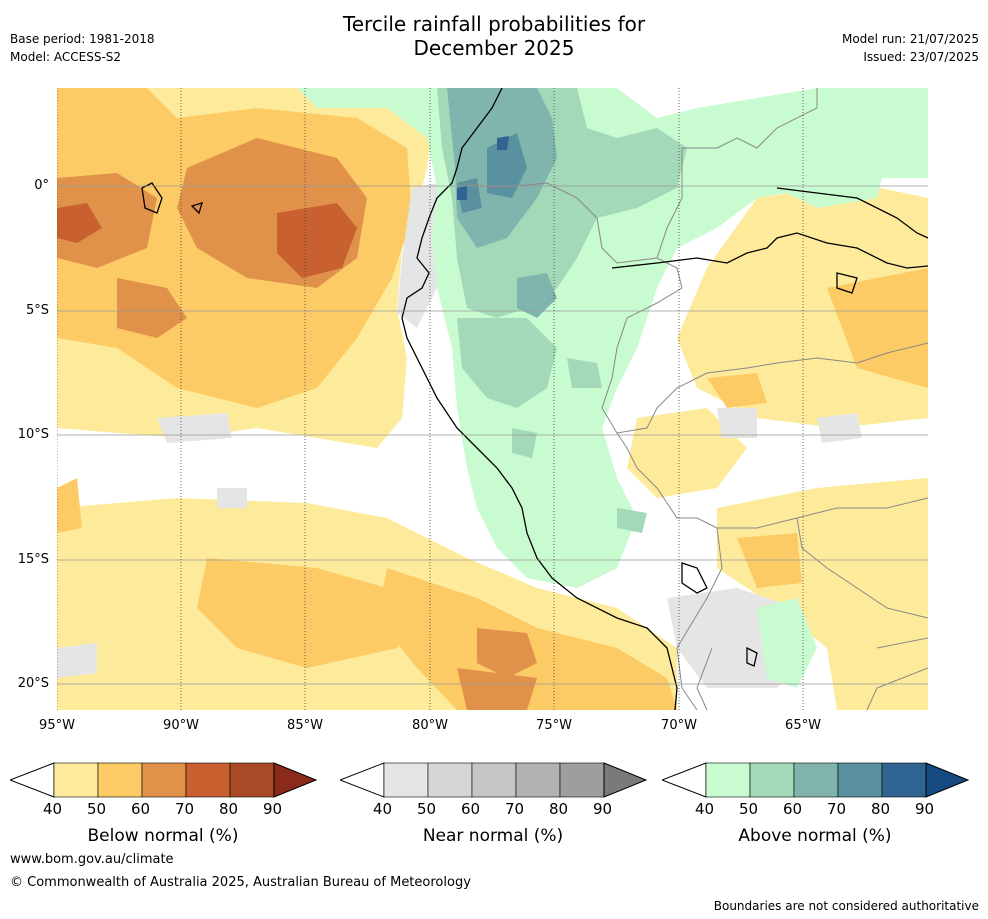 The height and width of the screenshot is (919, 988). Describe the element at coordinates (181, 725) in the screenshot. I see `lon-label: 90°W` at that location.